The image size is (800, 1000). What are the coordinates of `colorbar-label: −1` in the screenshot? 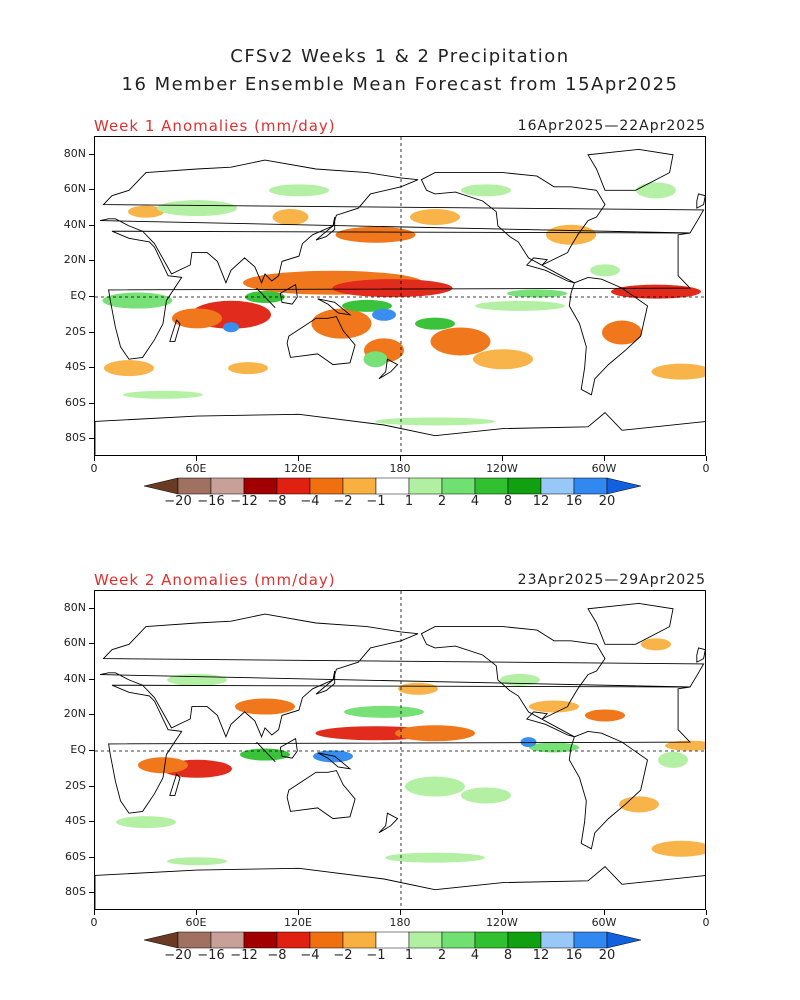 It's located at (376, 501).